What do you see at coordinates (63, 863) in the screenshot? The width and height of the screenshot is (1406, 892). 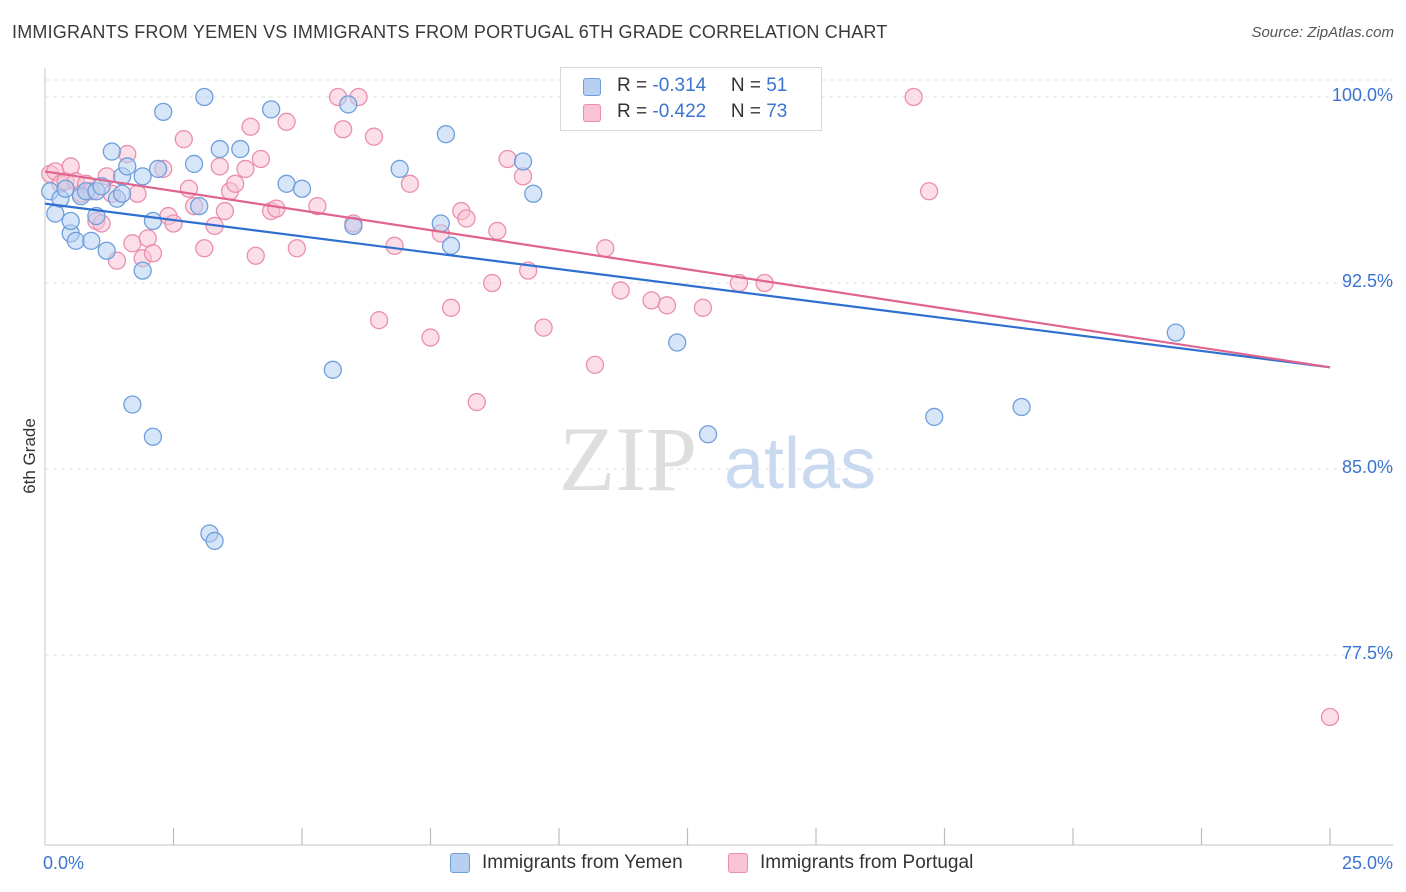 I see `x-tick-label: 0.0%` at bounding box center [63, 863].